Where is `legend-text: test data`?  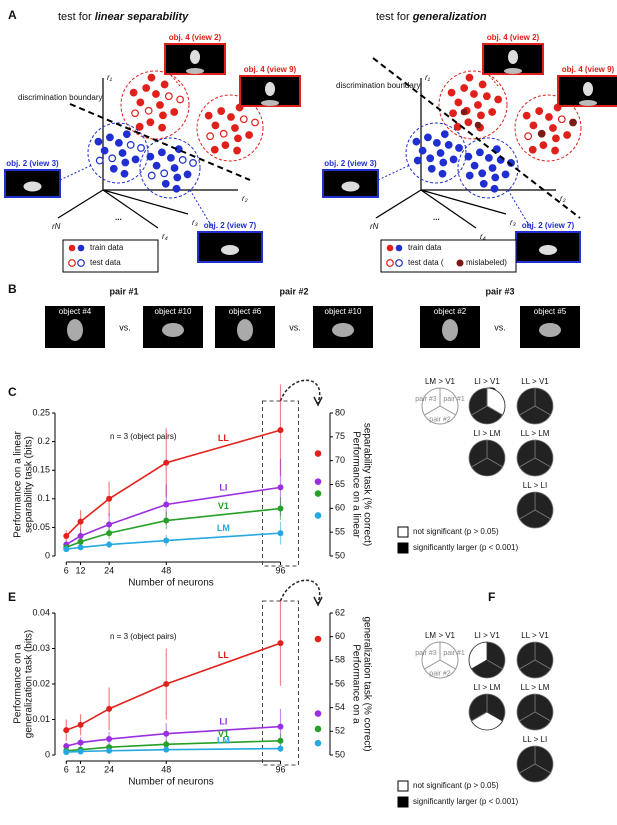 legend-text: test data is located at coordinates (105, 262).